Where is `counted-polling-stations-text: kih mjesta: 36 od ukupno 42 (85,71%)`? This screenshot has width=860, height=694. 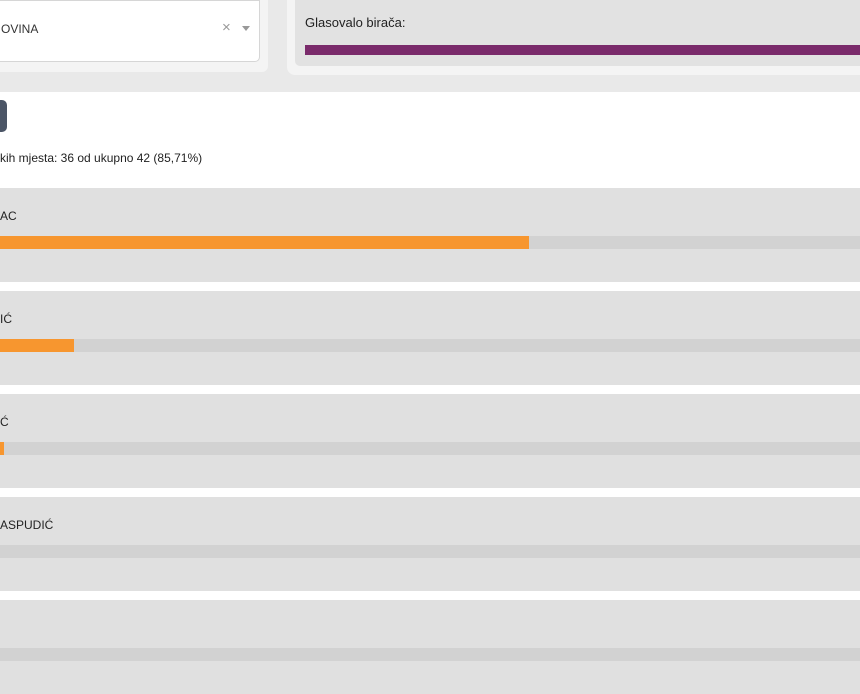
counted-polling-stations-text: kih mjesta: 36 od ukupno 42 (85,71%) is located at coordinates (101, 158).